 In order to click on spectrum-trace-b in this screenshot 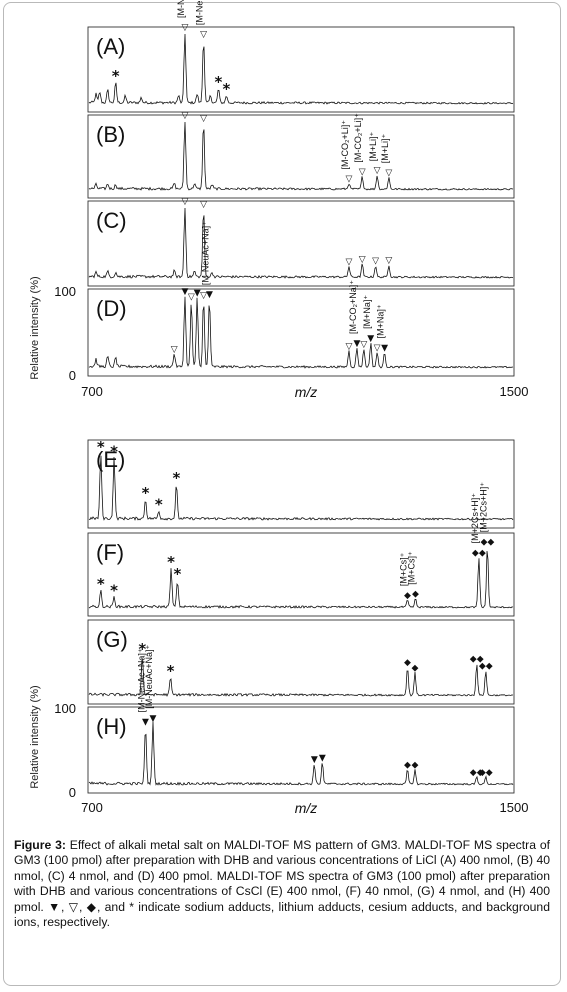, I will do `click(301, 156)`.